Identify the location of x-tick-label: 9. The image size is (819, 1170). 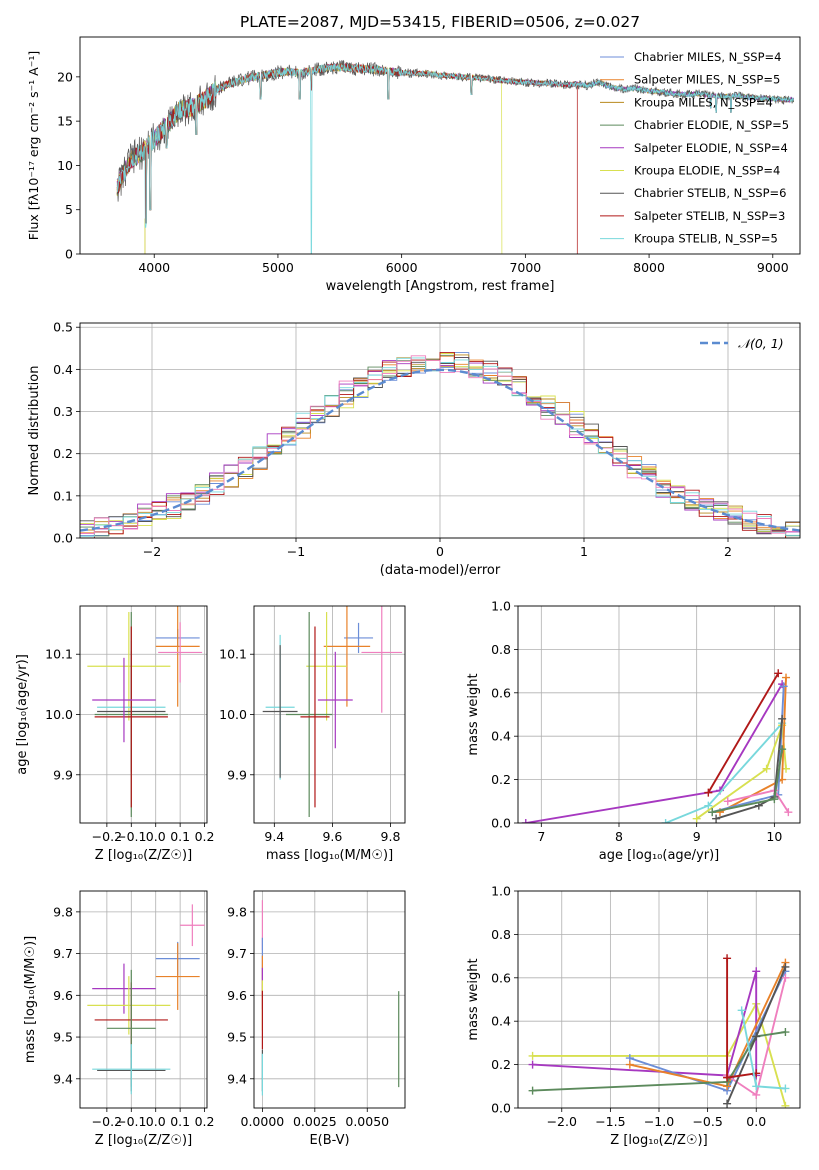
(697, 836).